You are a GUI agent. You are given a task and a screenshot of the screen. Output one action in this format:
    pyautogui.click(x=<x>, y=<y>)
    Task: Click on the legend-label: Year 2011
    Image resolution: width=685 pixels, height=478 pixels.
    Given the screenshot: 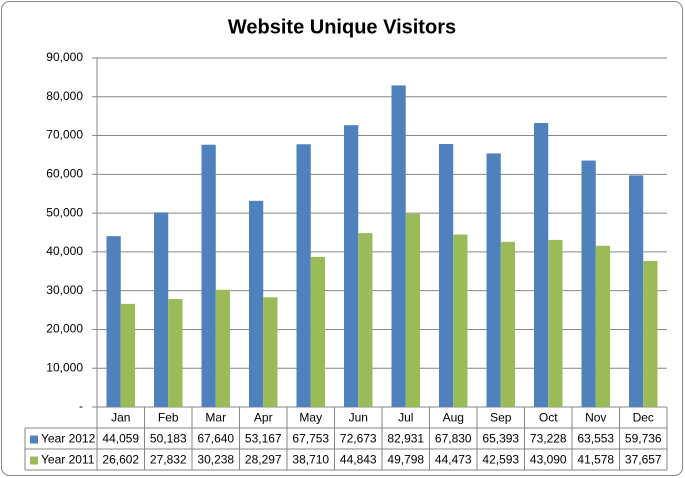 What is the action you would take?
    pyautogui.click(x=68, y=460)
    